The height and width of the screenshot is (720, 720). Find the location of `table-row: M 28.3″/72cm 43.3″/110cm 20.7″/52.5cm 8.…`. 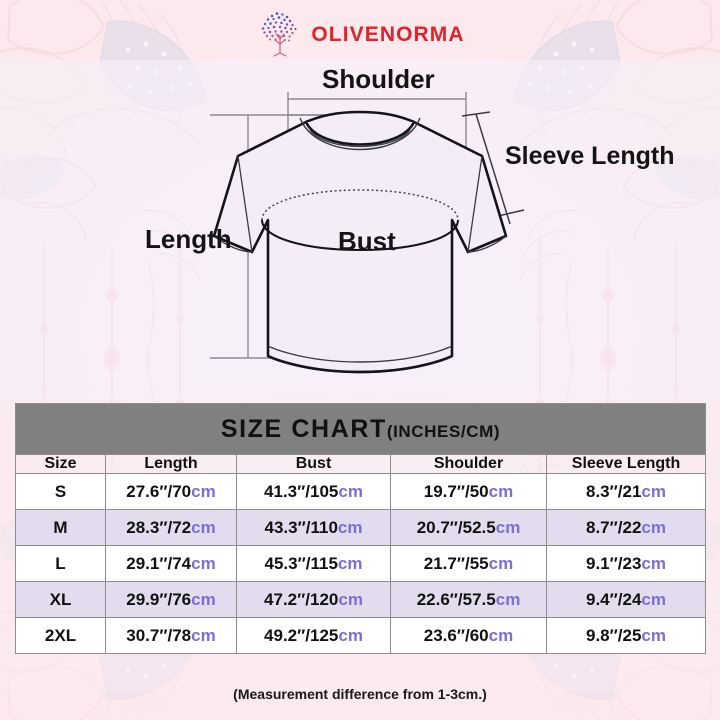

table-row: M 28.3″/72cm 43.3″/110cm 20.7″/52.5cm 8.… is located at coordinates (361, 527).